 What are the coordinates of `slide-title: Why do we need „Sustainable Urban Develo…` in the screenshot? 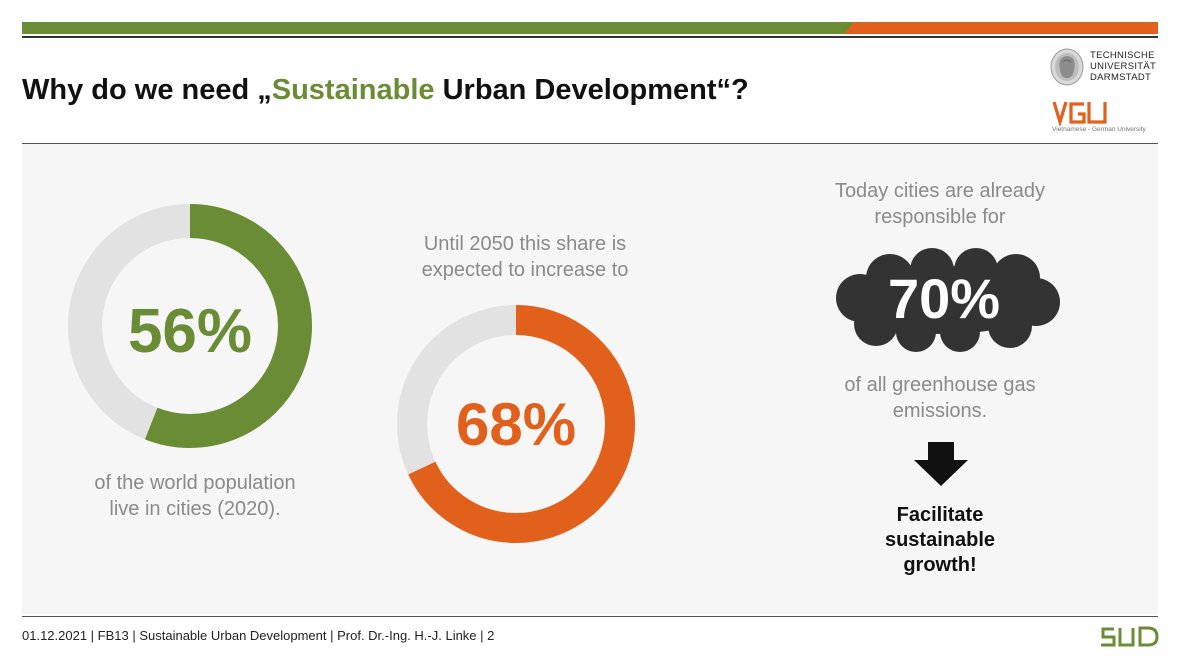 It's located at (385, 90).